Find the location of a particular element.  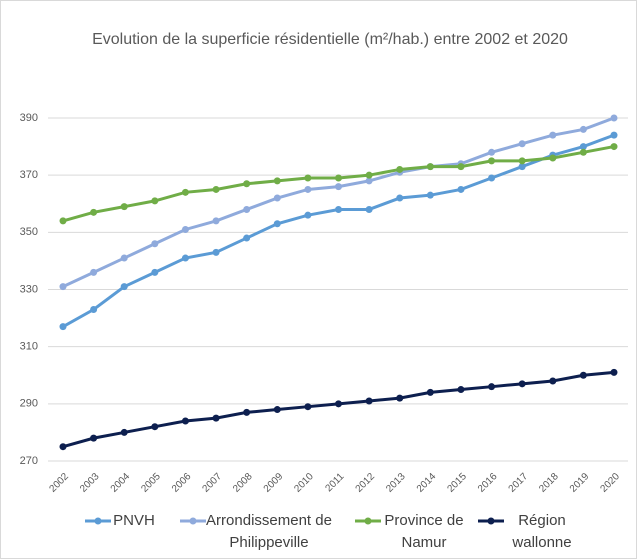

legend-label: Province de Namur is located at coordinates (424, 531).